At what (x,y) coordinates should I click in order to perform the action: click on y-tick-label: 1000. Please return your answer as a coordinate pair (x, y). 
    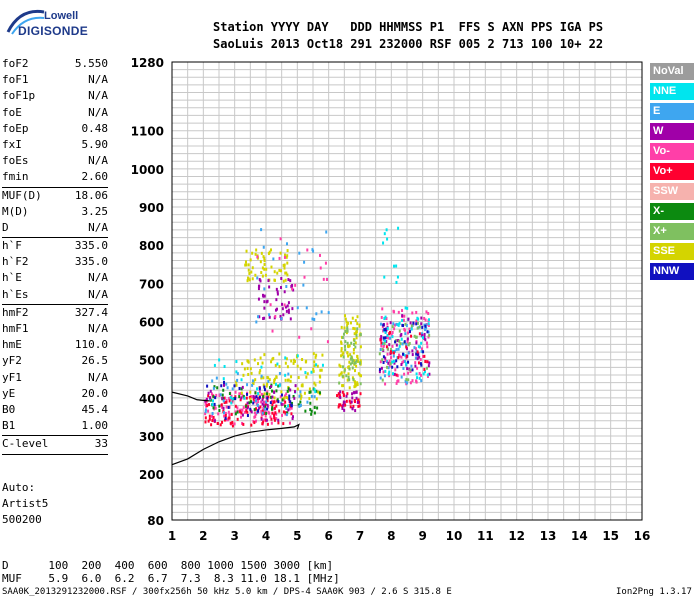
    Looking at the image, I should click on (147, 170).